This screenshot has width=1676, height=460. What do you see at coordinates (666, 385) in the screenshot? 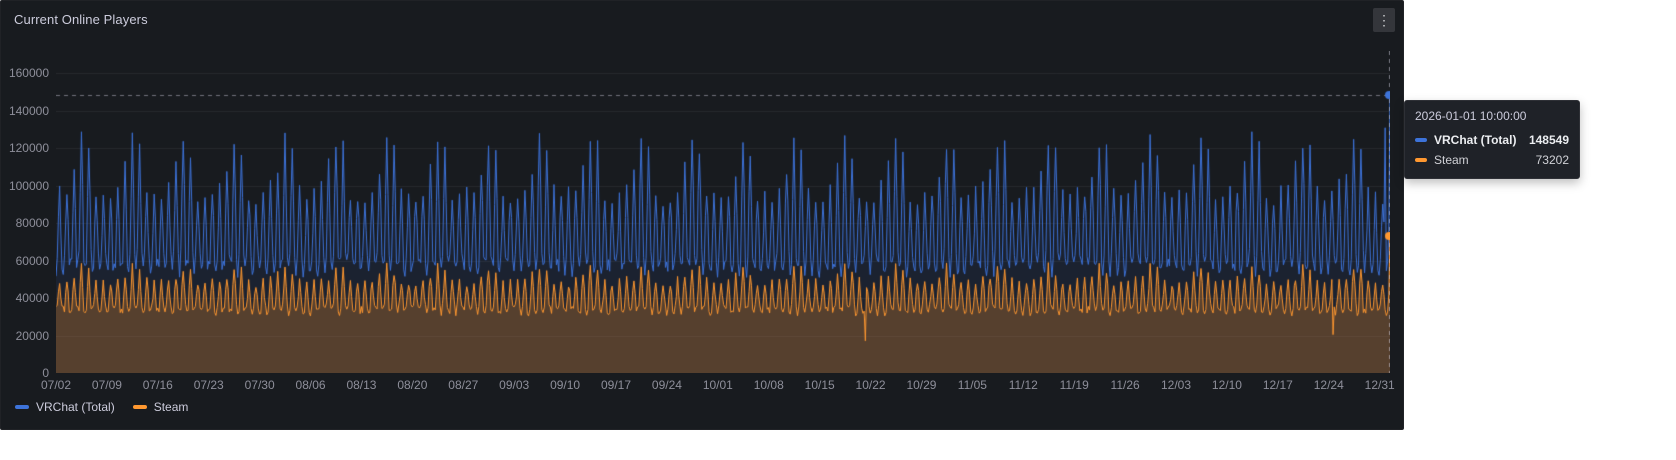
I see `x-axis-tick-label: 09/24` at bounding box center [666, 385].